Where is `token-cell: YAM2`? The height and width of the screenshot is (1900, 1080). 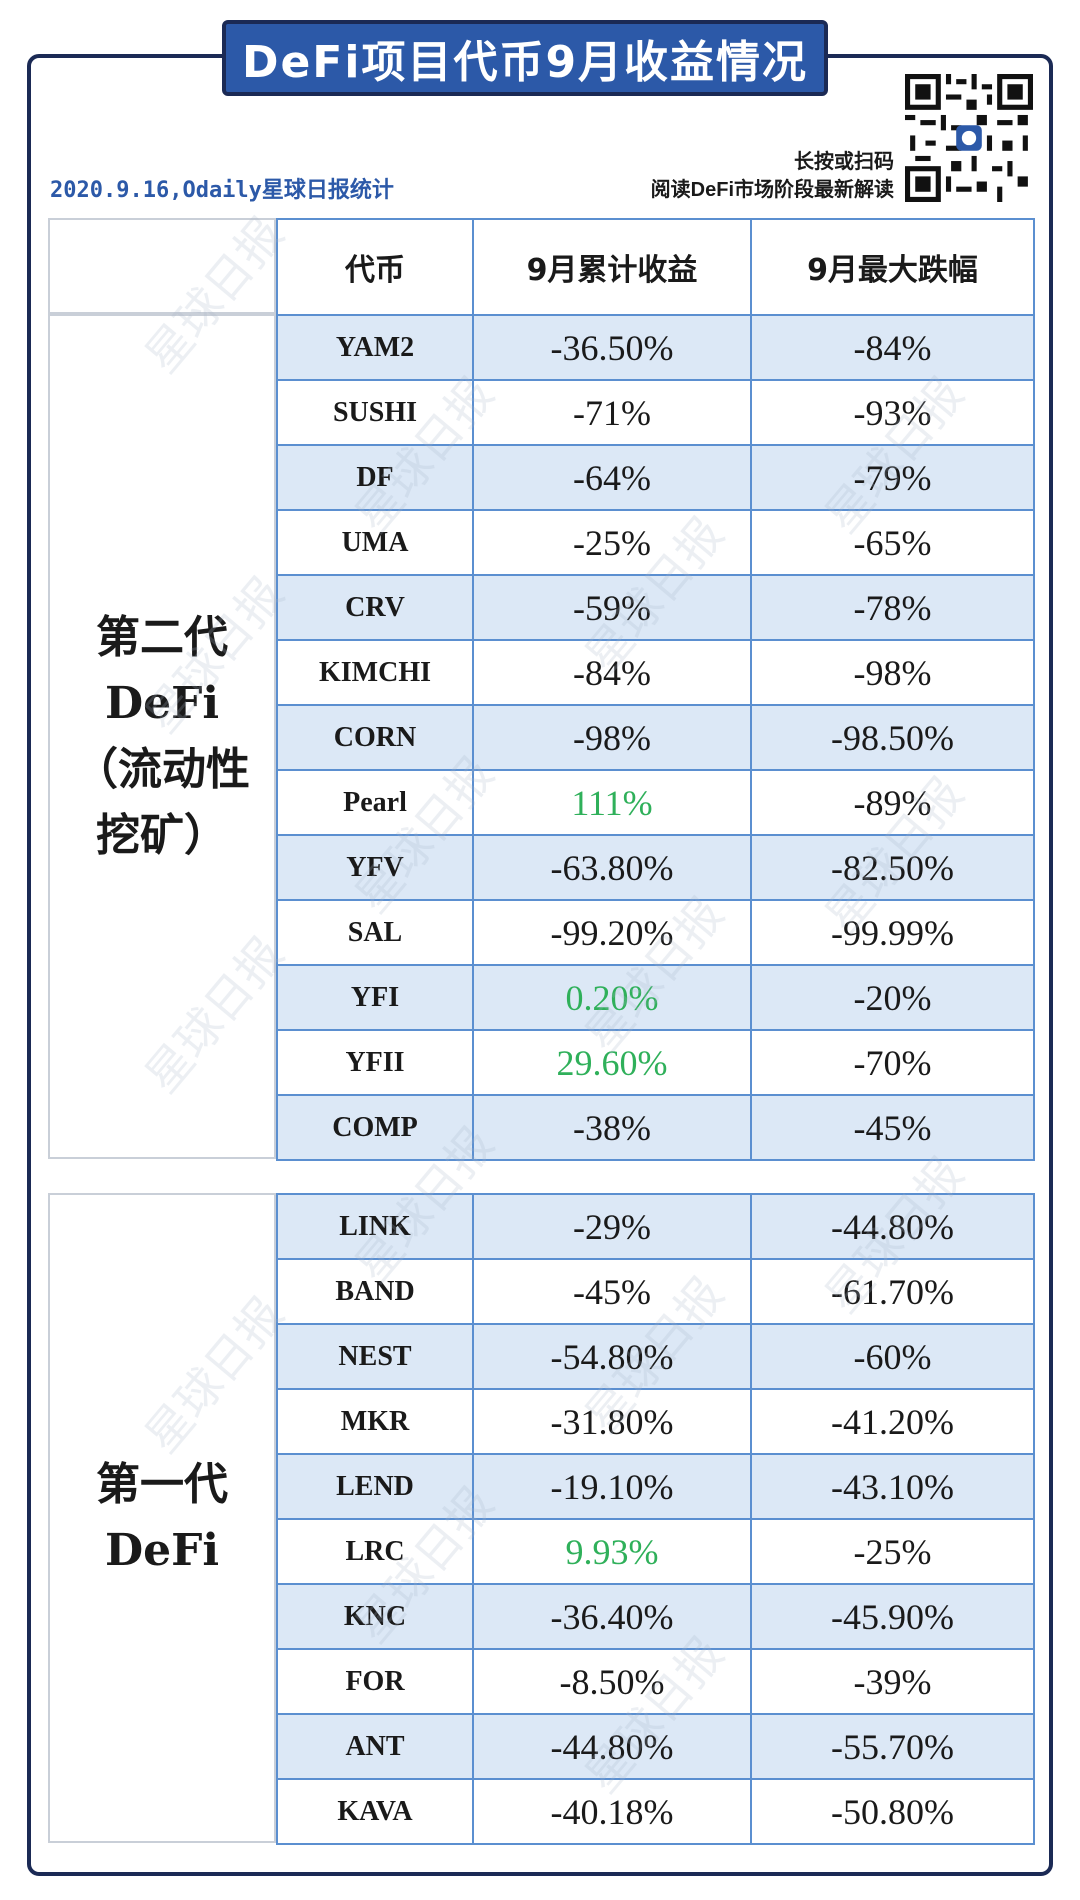 token-cell: YAM2 is located at coordinates (375, 347).